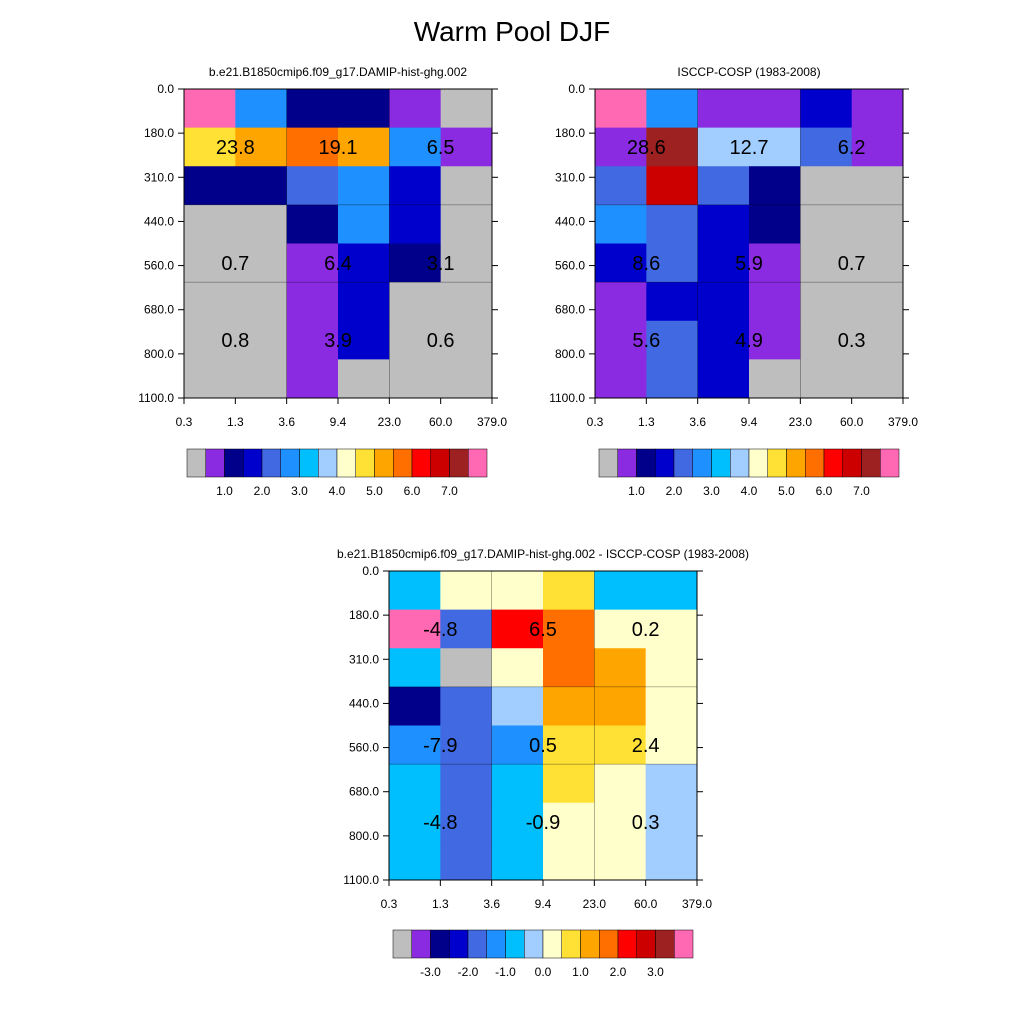 This screenshot has width=1024, height=1024. What do you see at coordinates (370, 571) in the screenshot?
I see `y-tick-label: 0.0` at bounding box center [370, 571].